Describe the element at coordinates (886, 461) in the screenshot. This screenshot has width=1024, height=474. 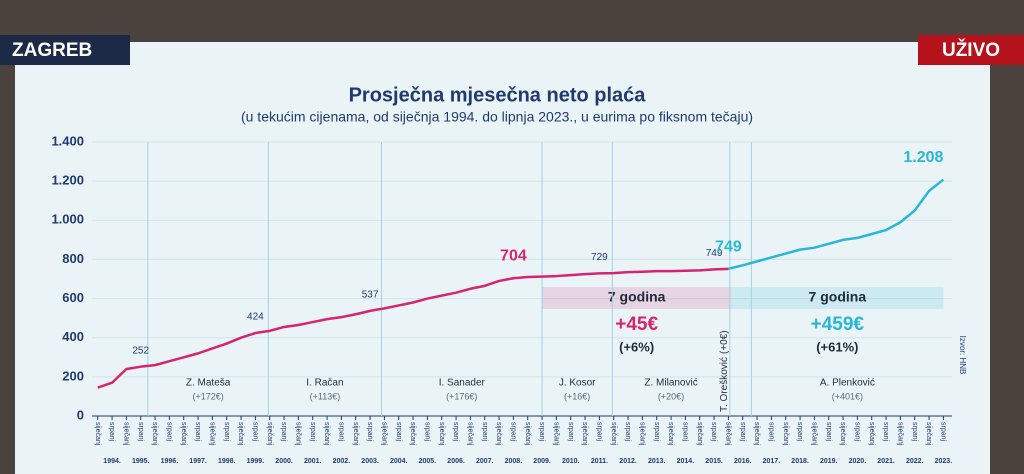
I see `year-label: 2021.` at that location.